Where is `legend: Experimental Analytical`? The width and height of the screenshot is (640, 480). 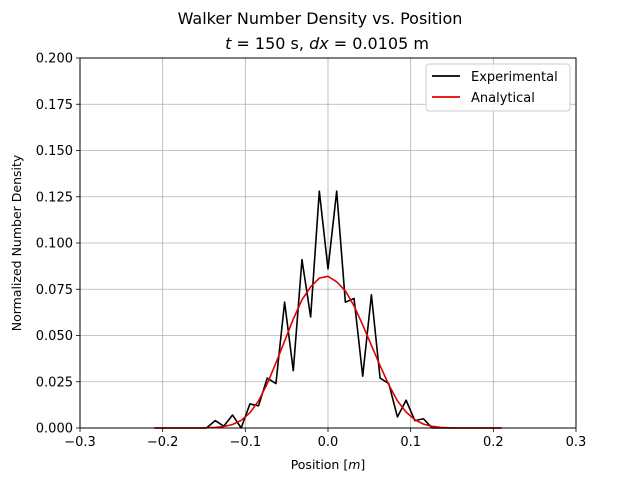
legend: Experimental Analytical is located at coordinates (498, 87).